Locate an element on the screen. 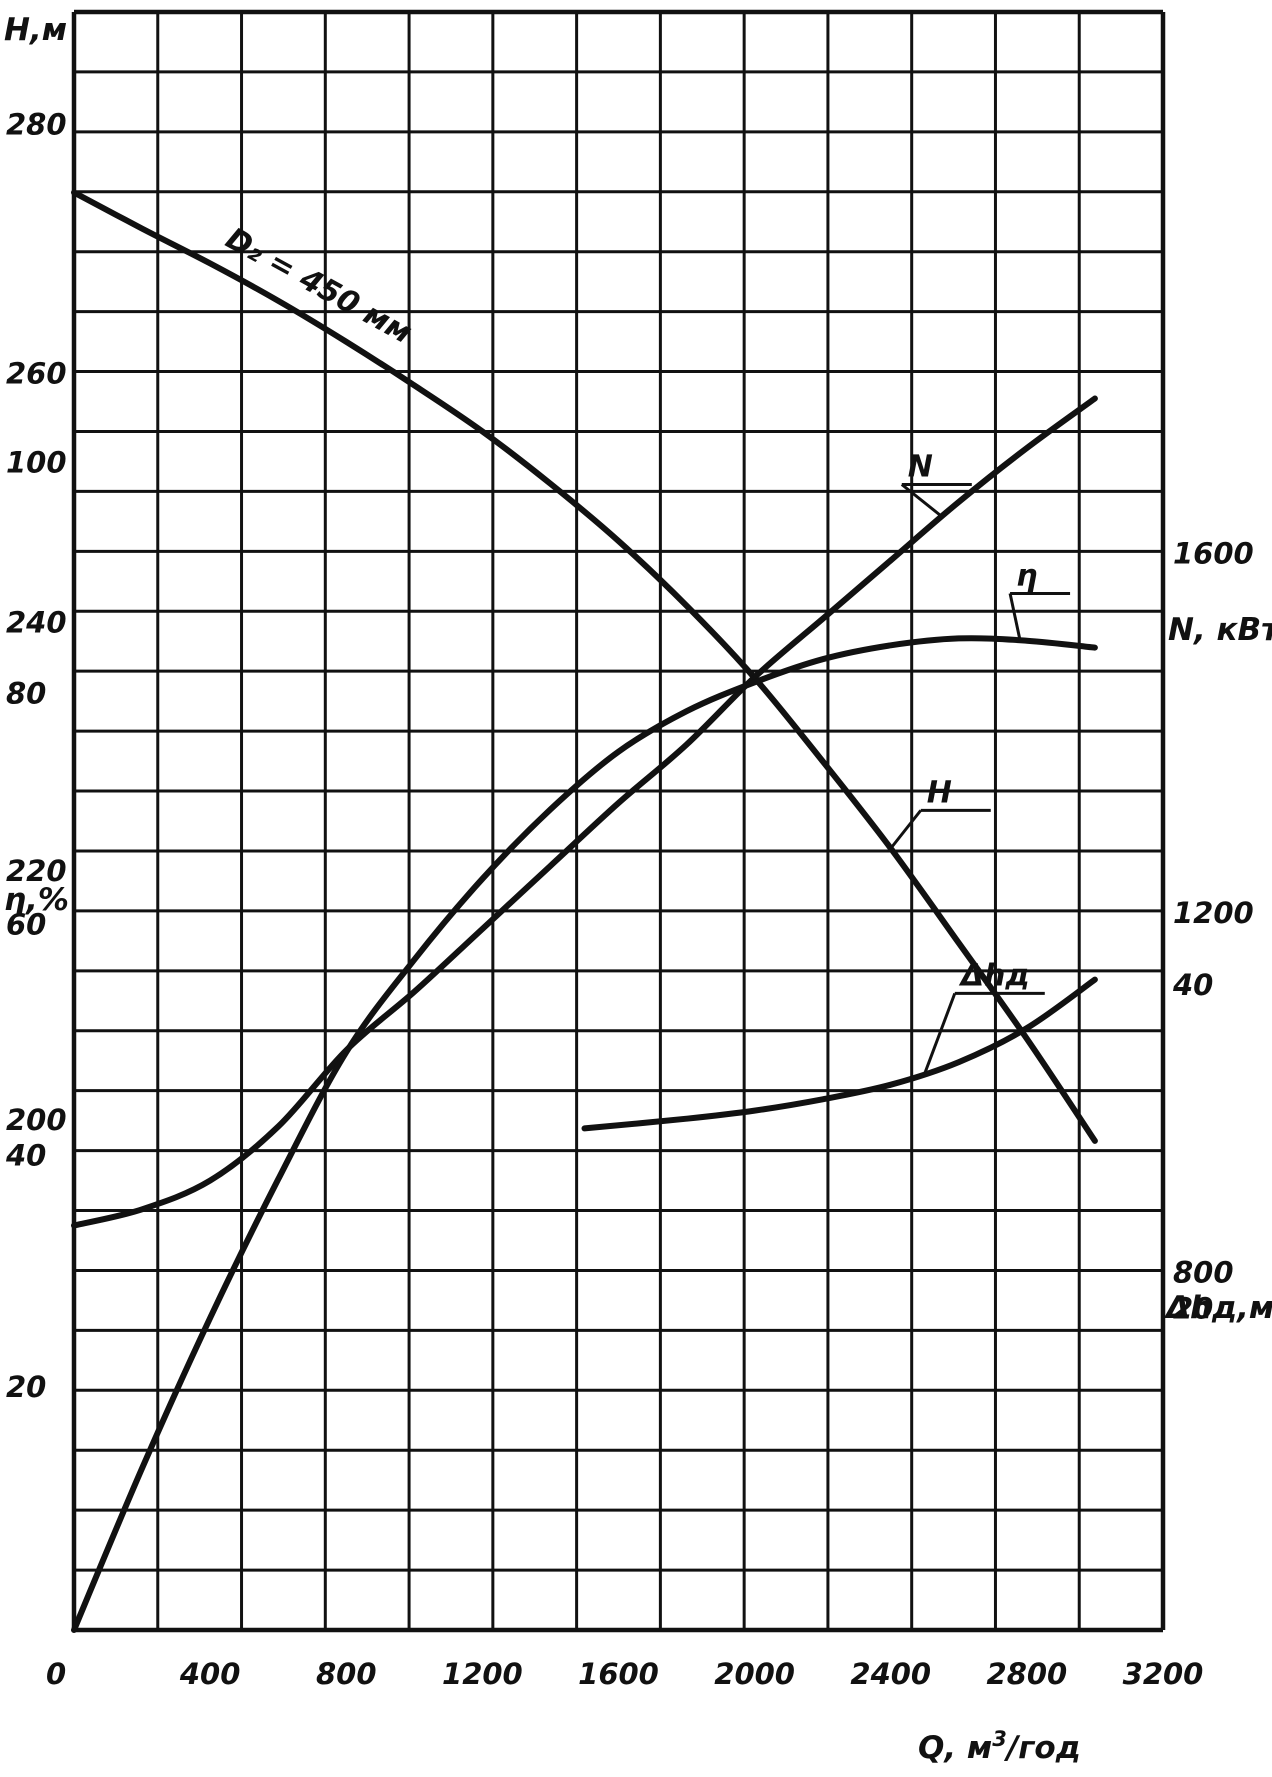  h-tick-label: 220 is located at coordinates (36, 871).